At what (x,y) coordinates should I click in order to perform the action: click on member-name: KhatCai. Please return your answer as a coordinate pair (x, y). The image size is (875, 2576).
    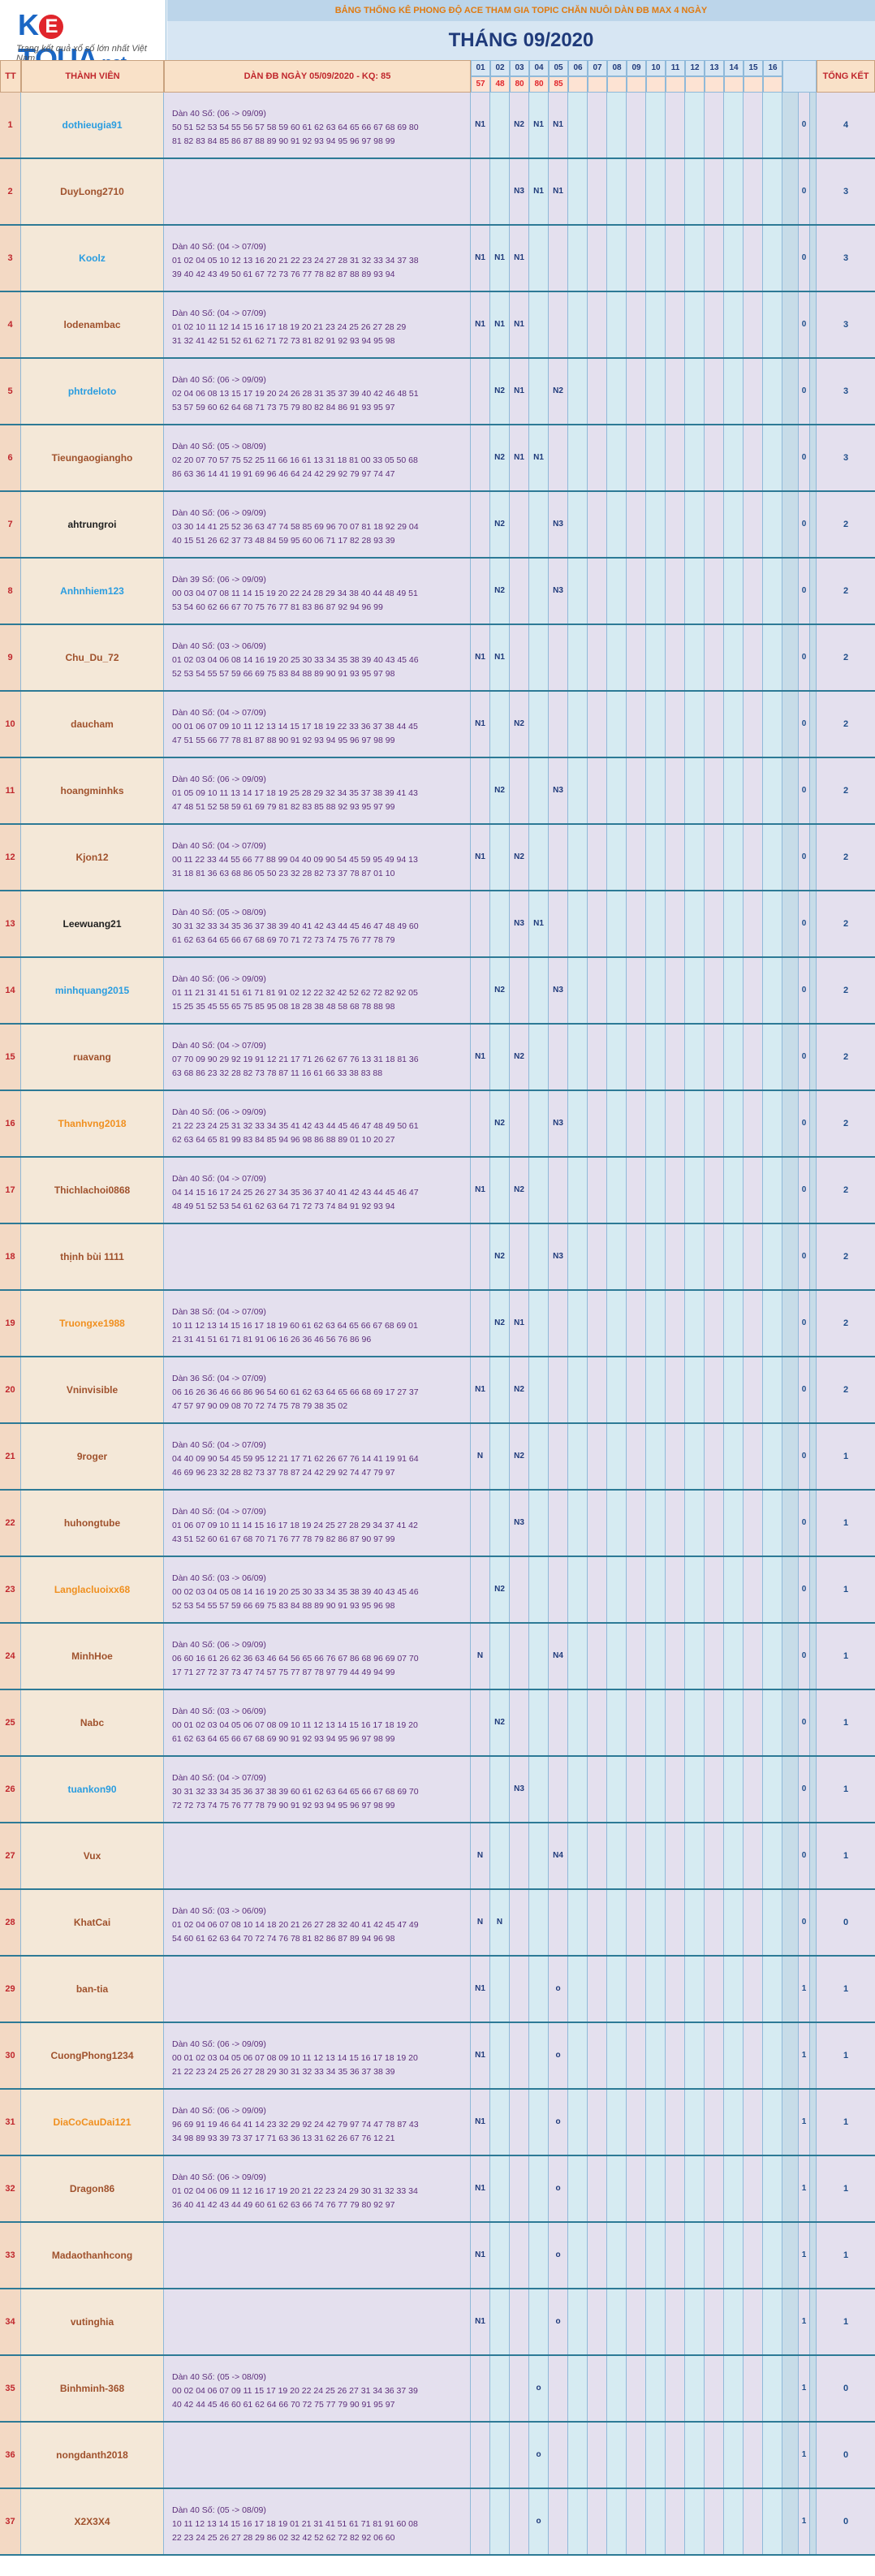
    Looking at the image, I should click on (92, 1922).